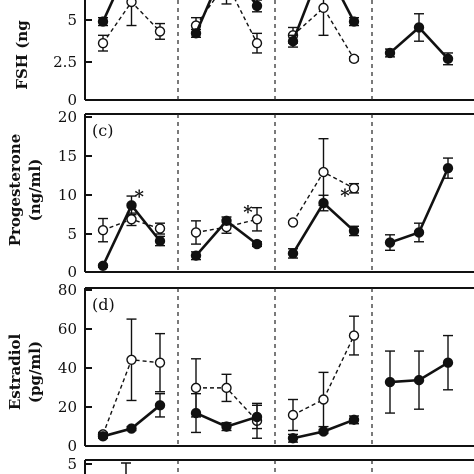 The height and width of the screenshot is (474, 474). Describe the element at coordinates (103, 304) in the screenshot. I see `panel-letter: (d)` at that location.